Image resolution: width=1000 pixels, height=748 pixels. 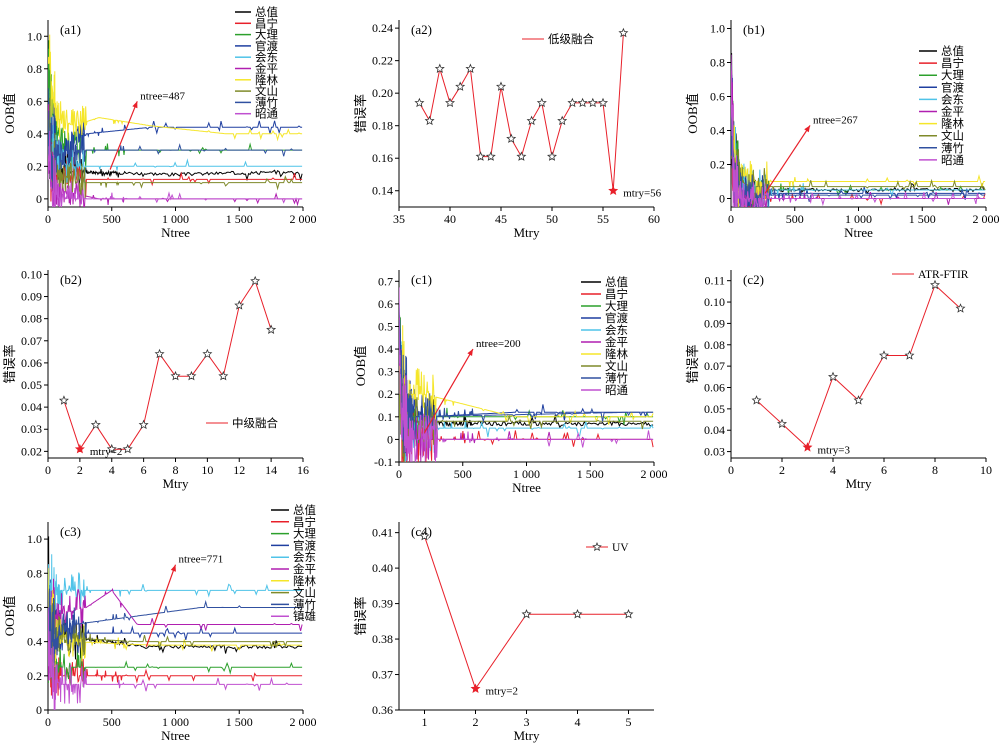 What do you see at coordinates (714, 430) in the screenshot?
I see `y-tick-label: 0.04` at bounding box center [714, 430].